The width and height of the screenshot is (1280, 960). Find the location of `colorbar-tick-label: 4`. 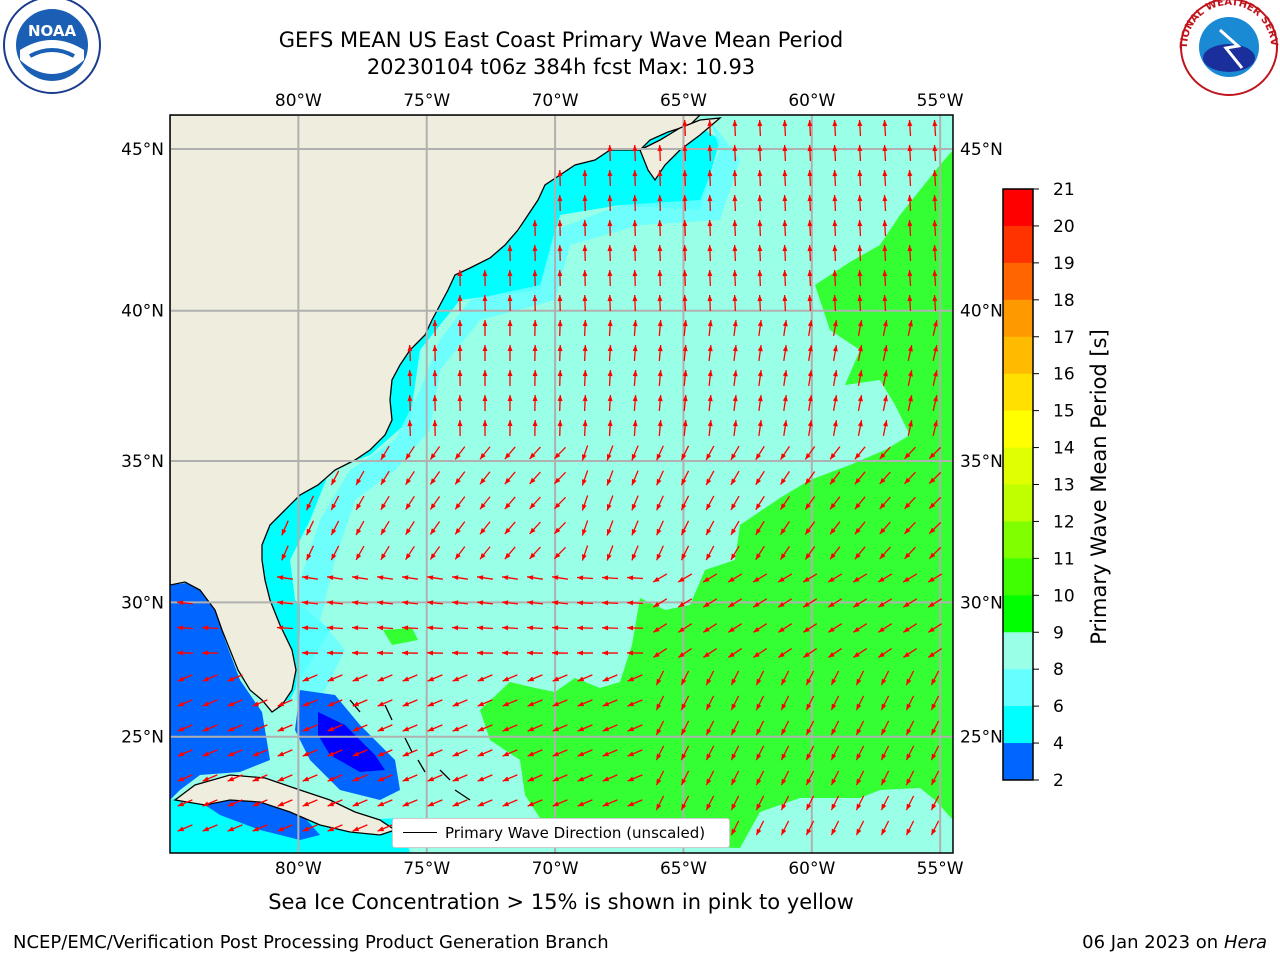

colorbar-tick-label: 4 is located at coordinates (1058, 744).